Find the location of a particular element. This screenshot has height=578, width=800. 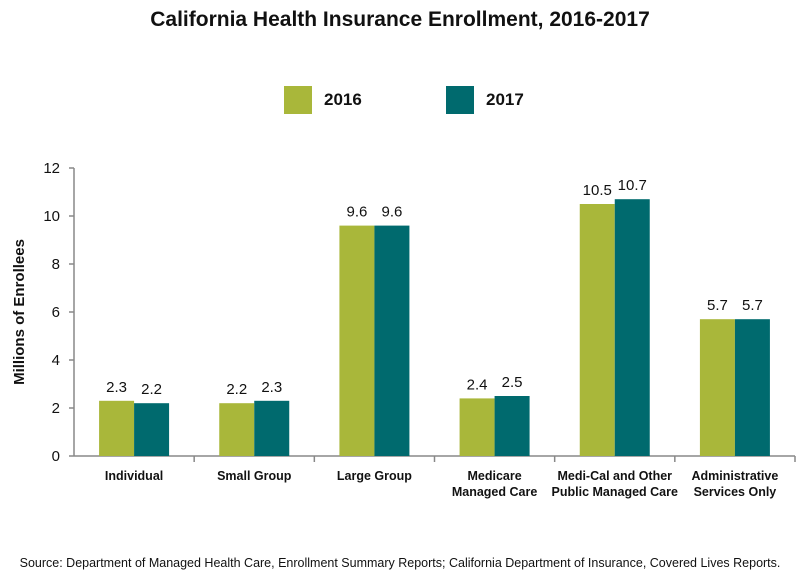

y-axis-title: Millions of Enrollees is located at coordinates (19, 312).